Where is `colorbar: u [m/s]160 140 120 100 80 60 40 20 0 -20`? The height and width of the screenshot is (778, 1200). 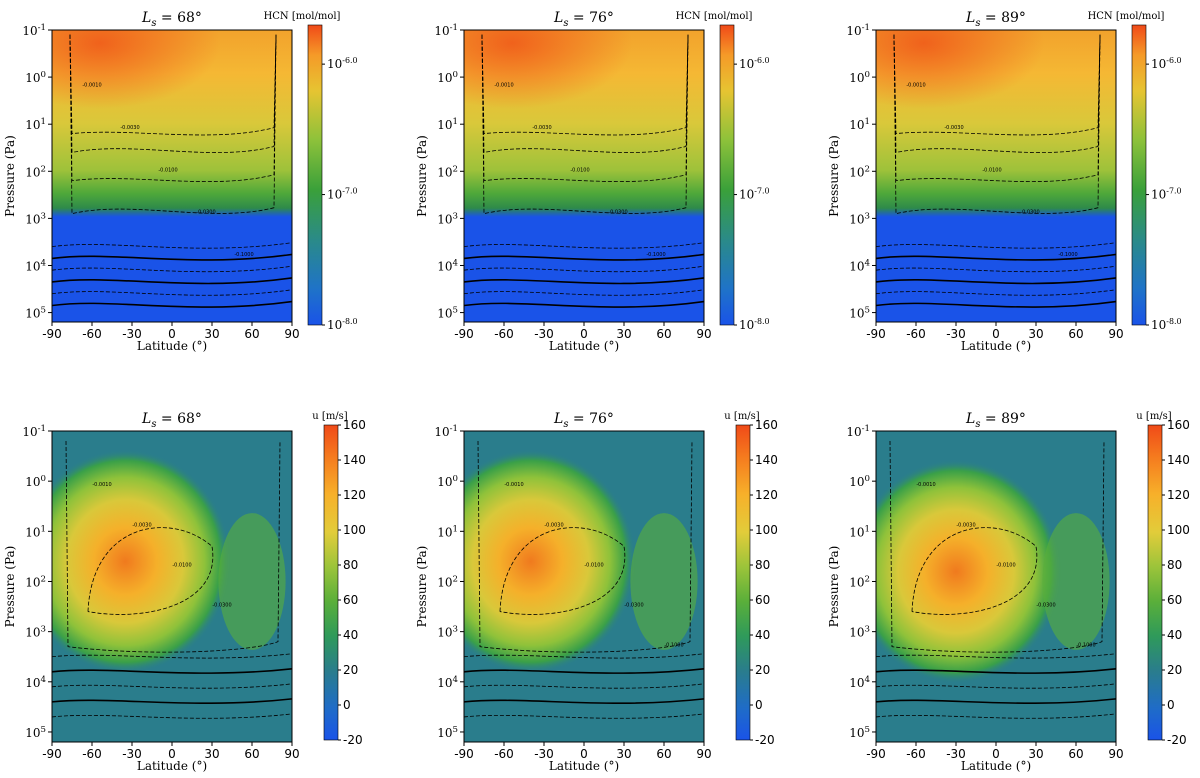
colorbar: u [m/s]160 140 120 100 80 60 40 20 0 -20 is located at coordinates (751, 579).